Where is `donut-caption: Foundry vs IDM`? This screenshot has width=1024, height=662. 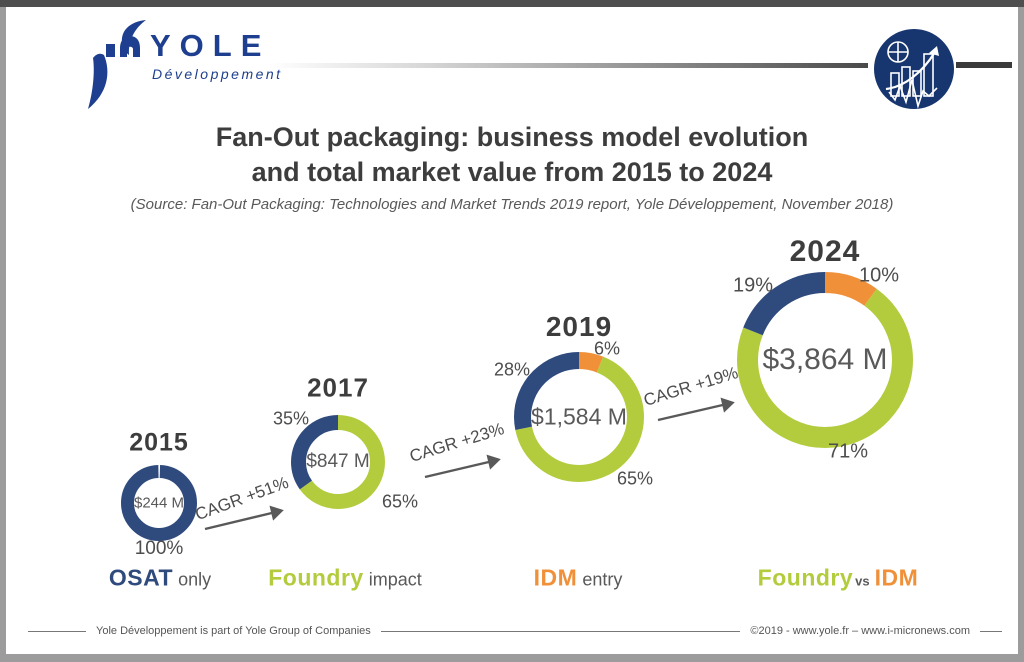
donut-caption: Foundry vs IDM is located at coordinates (838, 578).